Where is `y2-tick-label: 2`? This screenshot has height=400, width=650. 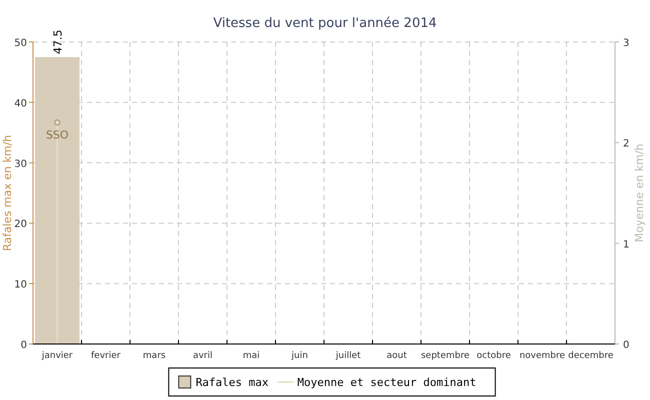 y2-tick-label: 2 is located at coordinates (626, 144).